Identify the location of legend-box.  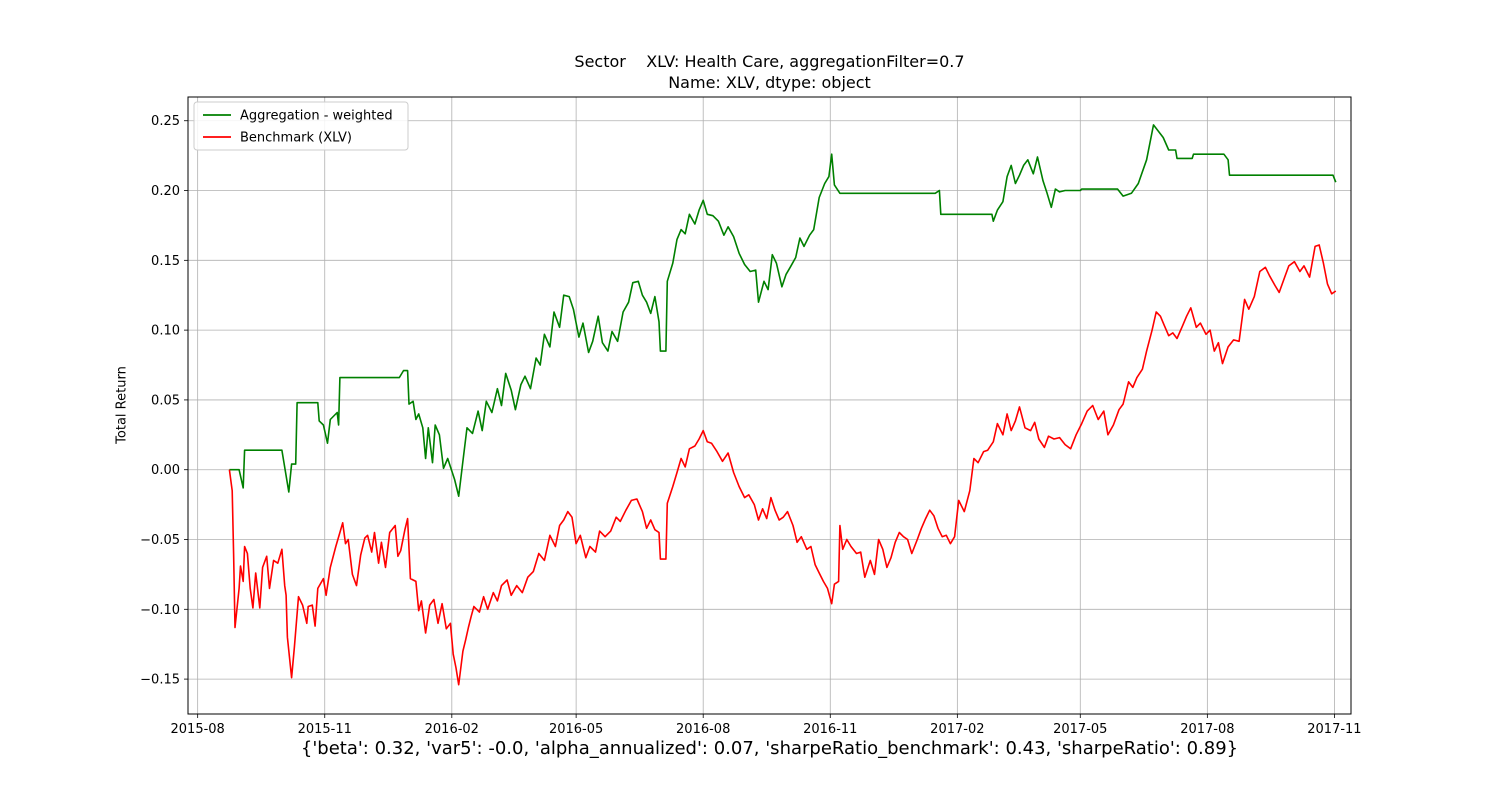
(301, 126).